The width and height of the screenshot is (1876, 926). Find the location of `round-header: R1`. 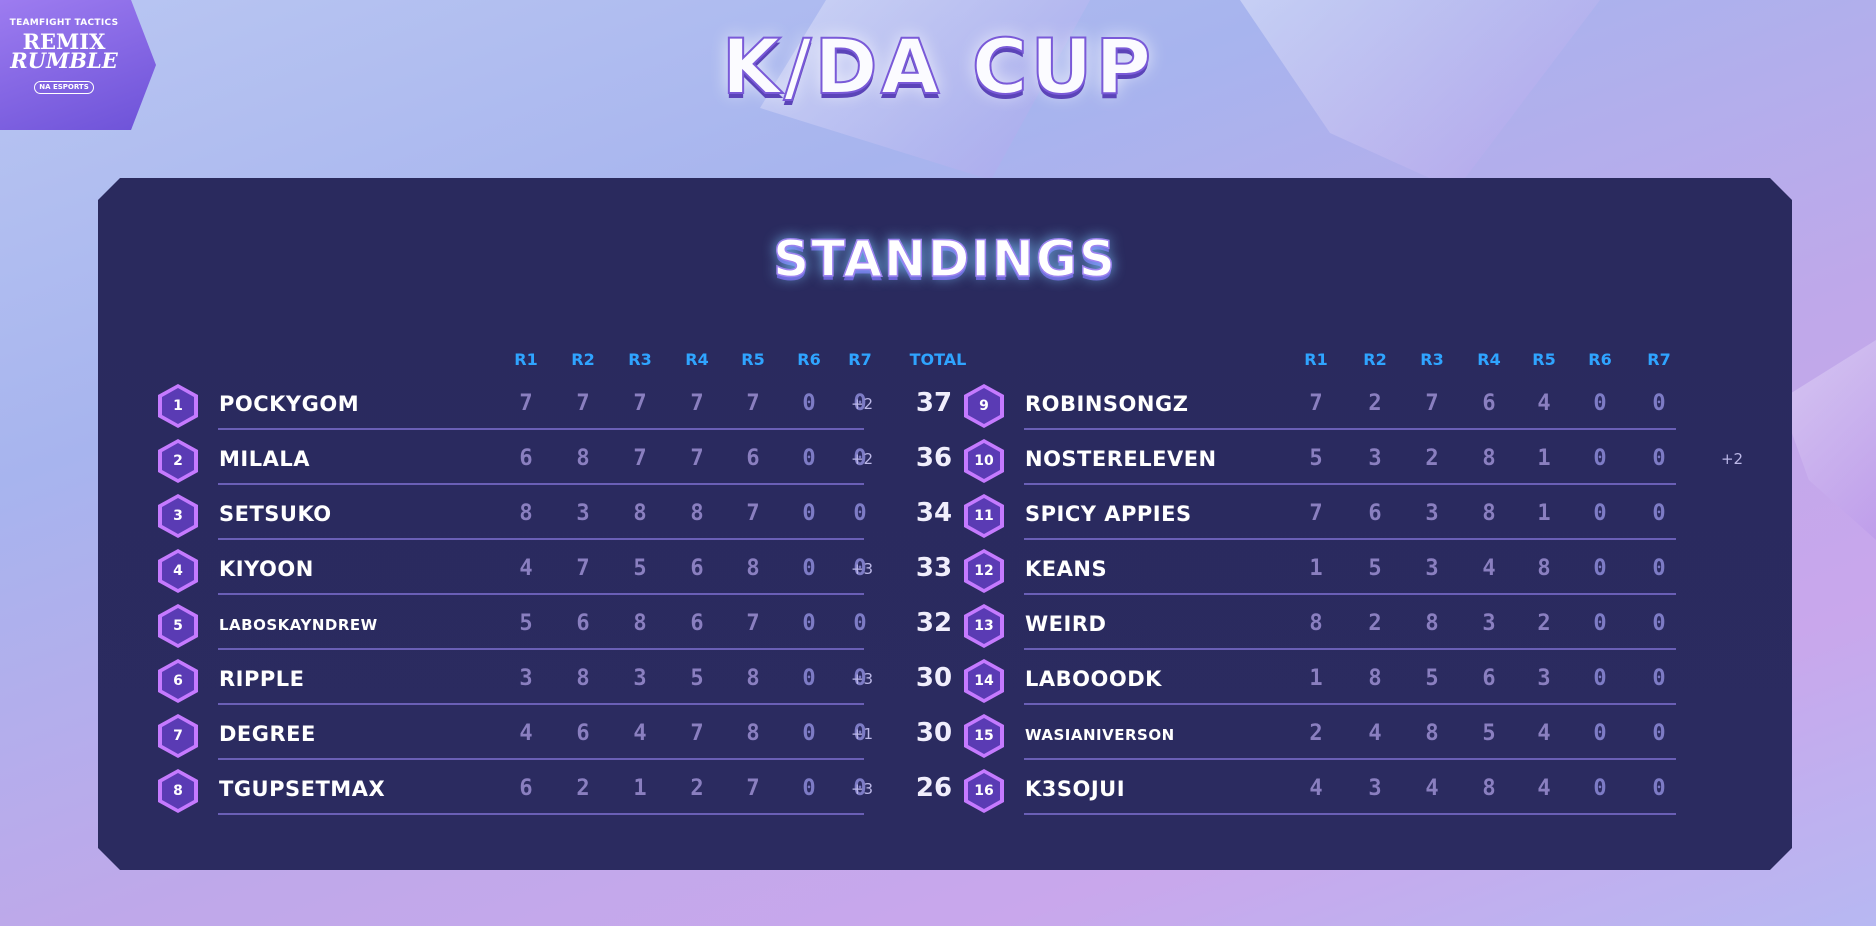

round-header: R1 is located at coordinates (1316, 359).